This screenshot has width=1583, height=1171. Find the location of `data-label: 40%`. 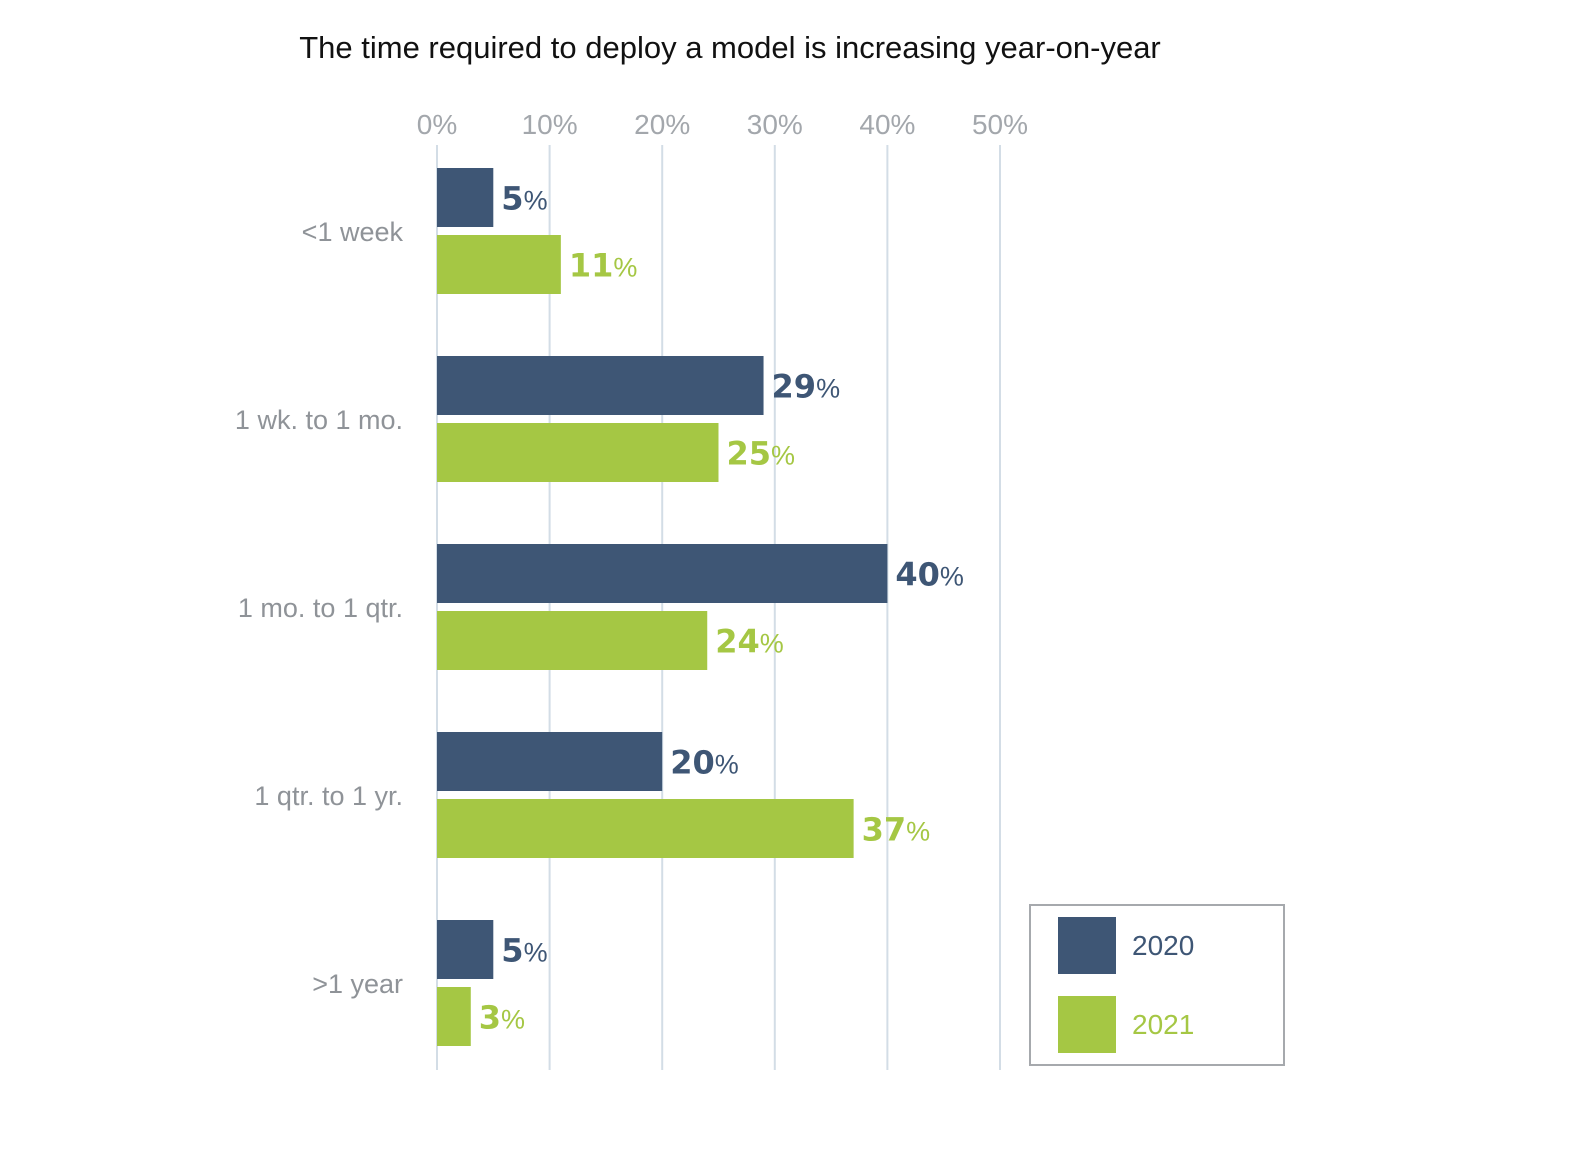

data-label: 40% is located at coordinates (929, 575).